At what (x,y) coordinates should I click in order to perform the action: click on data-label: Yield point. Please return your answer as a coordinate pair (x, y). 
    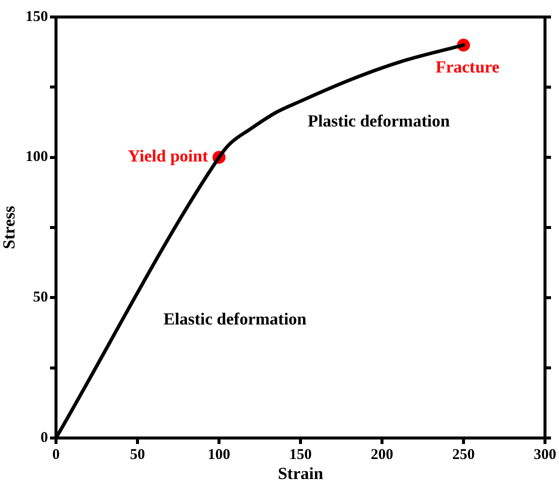
    Looking at the image, I should click on (168, 156).